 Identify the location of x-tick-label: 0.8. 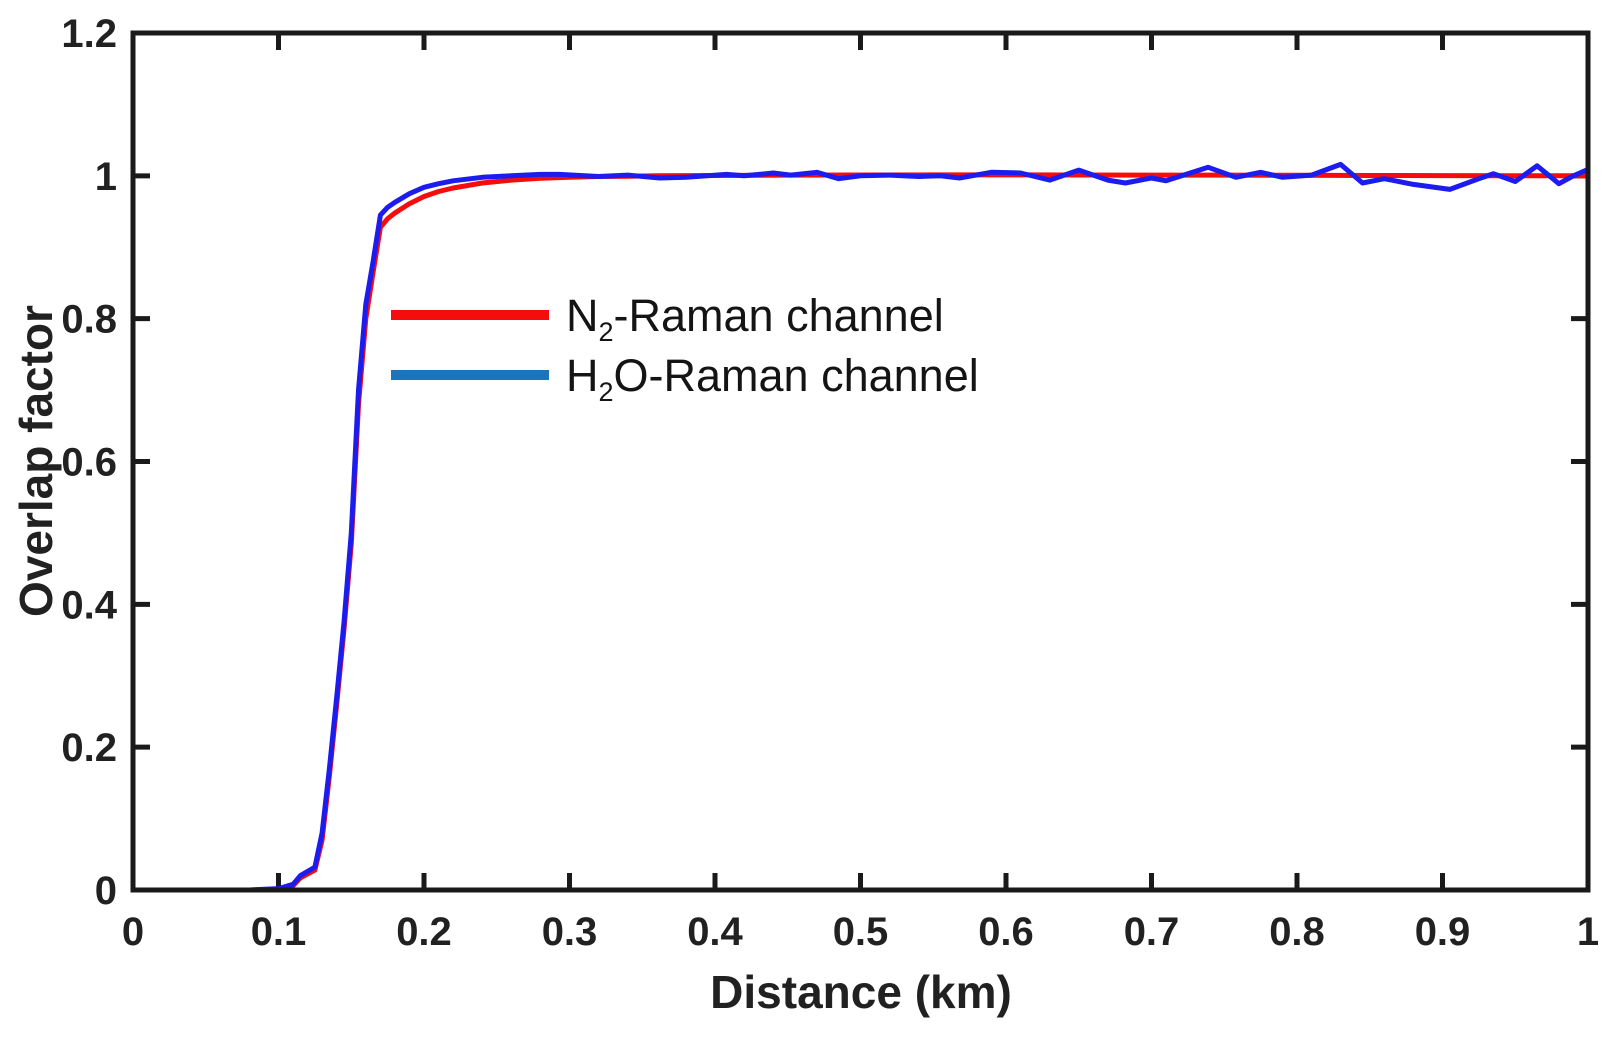
(1297, 932).